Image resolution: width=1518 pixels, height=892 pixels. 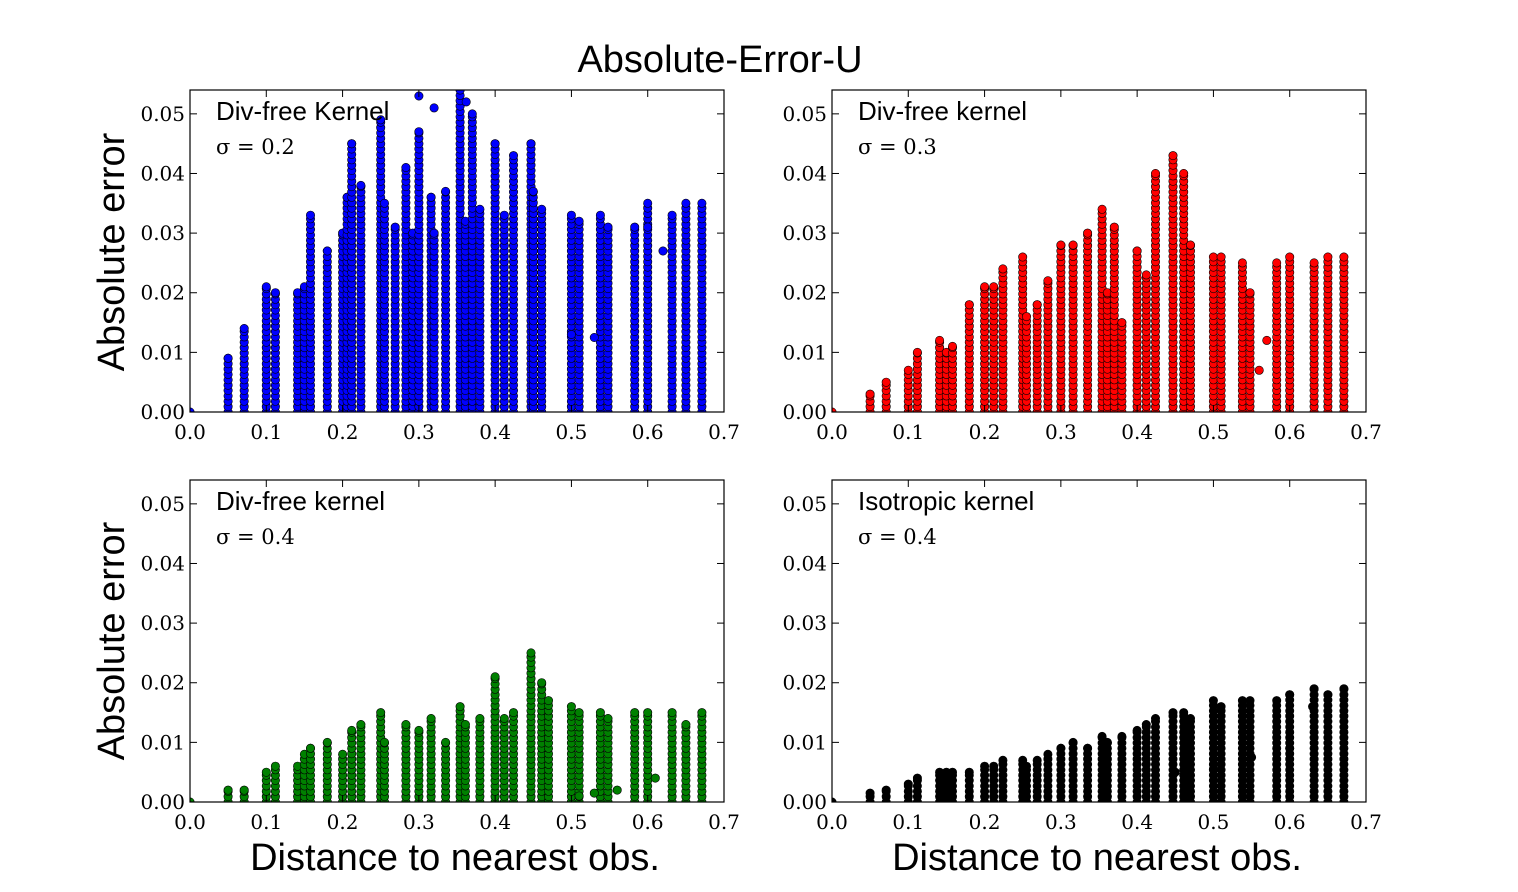 What do you see at coordinates (1097, 858) in the screenshot?
I see `x-axis-label-right: Distance to nearest obs.` at bounding box center [1097, 858].